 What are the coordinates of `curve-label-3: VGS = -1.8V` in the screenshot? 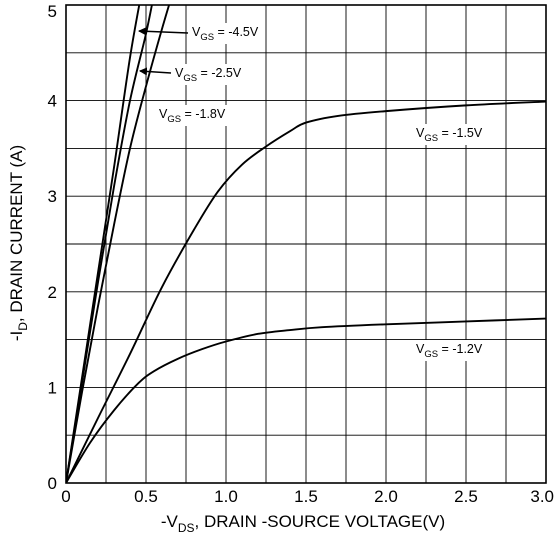 It's located at (192, 115).